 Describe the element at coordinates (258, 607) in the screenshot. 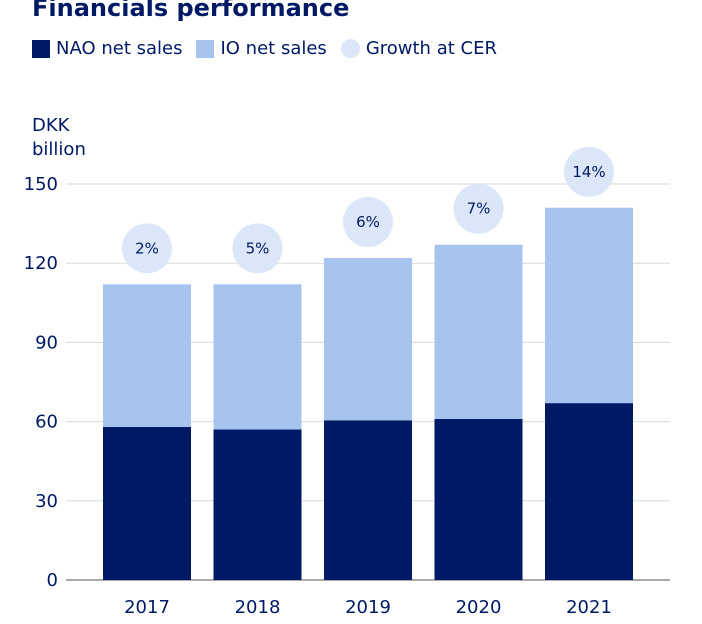

I see `x-tick-label-2018: 2018` at that location.